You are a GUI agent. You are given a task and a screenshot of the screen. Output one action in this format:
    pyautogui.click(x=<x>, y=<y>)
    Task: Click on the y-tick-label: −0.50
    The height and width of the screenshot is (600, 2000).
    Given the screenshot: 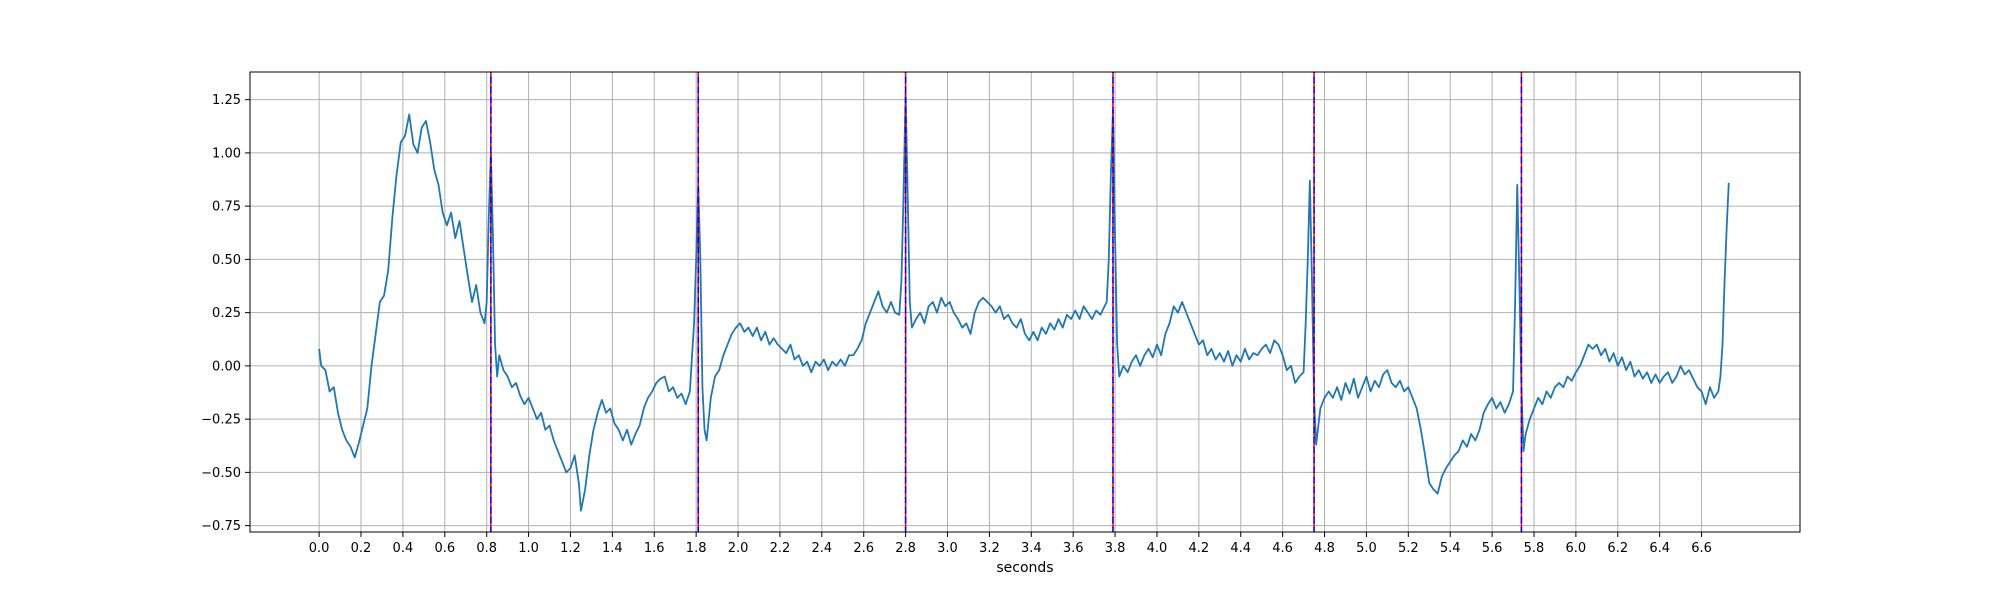 What is the action you would take?
    pyautogui.click(x=221, y=473)
    